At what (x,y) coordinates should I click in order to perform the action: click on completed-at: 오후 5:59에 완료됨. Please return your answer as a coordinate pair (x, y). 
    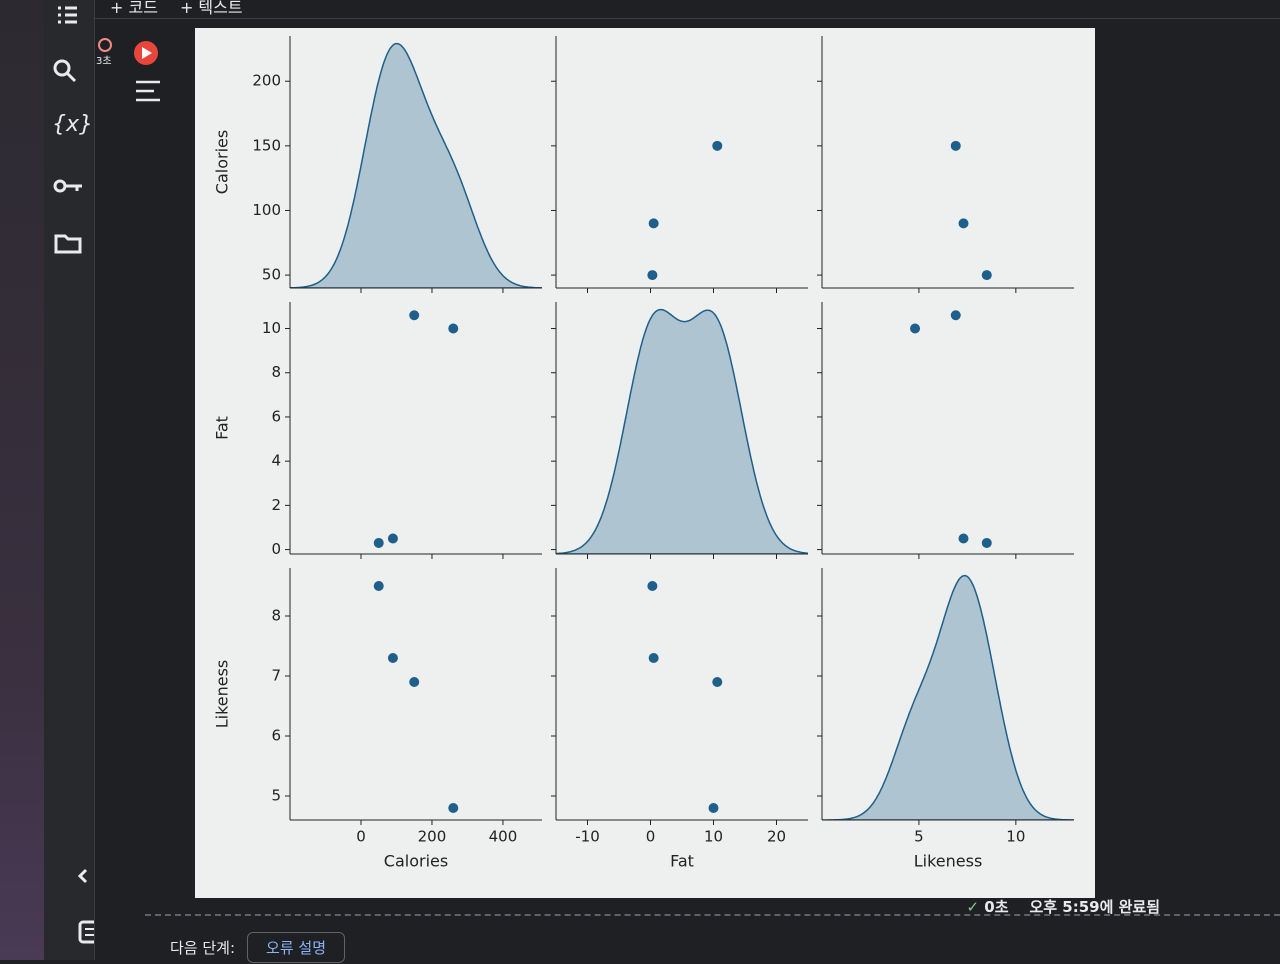
    Looking at the image, I should click on (1094, 907).